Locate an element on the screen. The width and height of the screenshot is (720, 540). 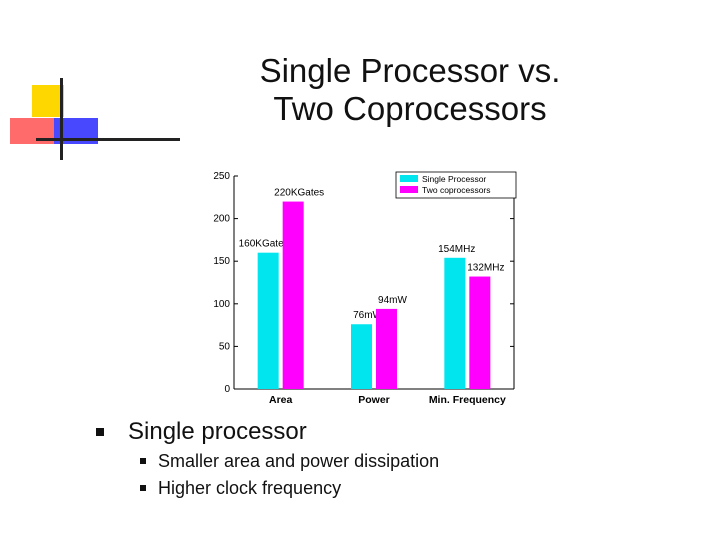
slide-title: Single Processor vs. Two Coprocessors is located at coordinates (410, 90).